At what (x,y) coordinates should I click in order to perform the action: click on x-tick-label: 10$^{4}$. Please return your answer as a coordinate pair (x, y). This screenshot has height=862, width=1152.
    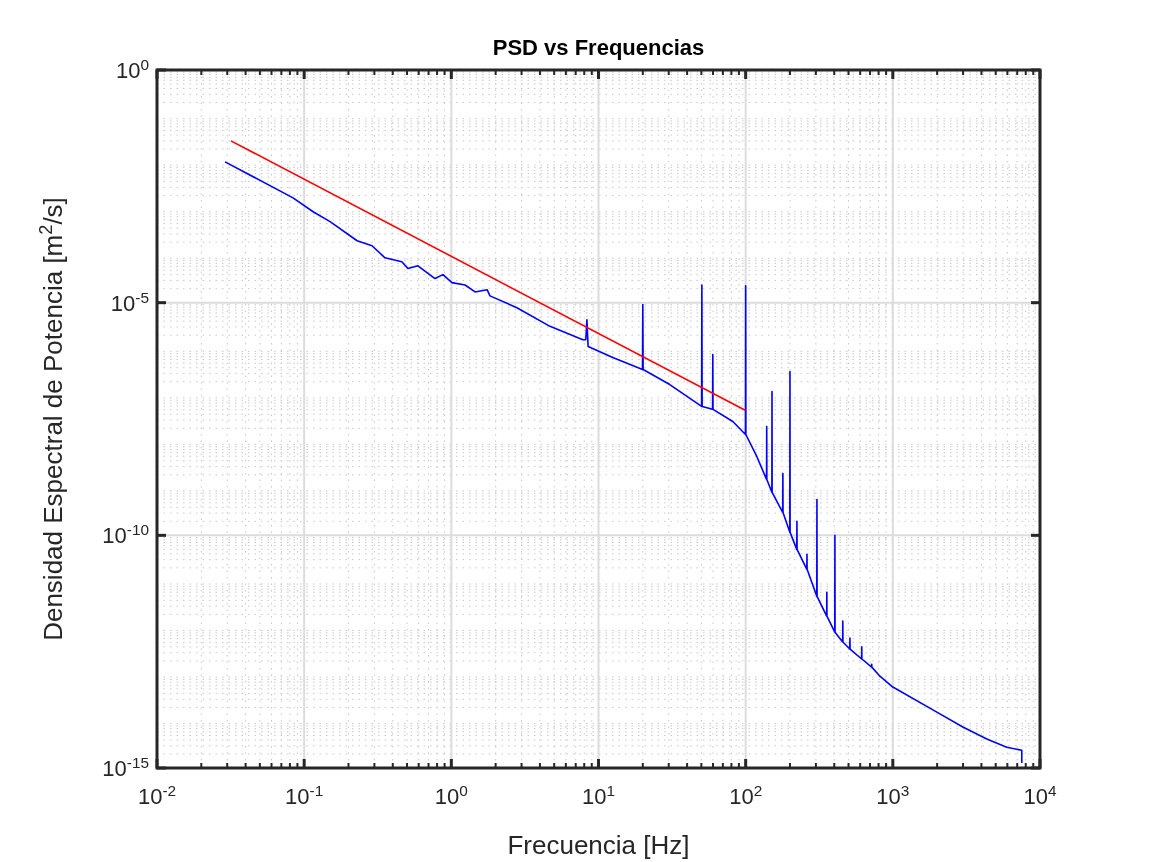
    Looking at the image, I should click on (1040, 795).